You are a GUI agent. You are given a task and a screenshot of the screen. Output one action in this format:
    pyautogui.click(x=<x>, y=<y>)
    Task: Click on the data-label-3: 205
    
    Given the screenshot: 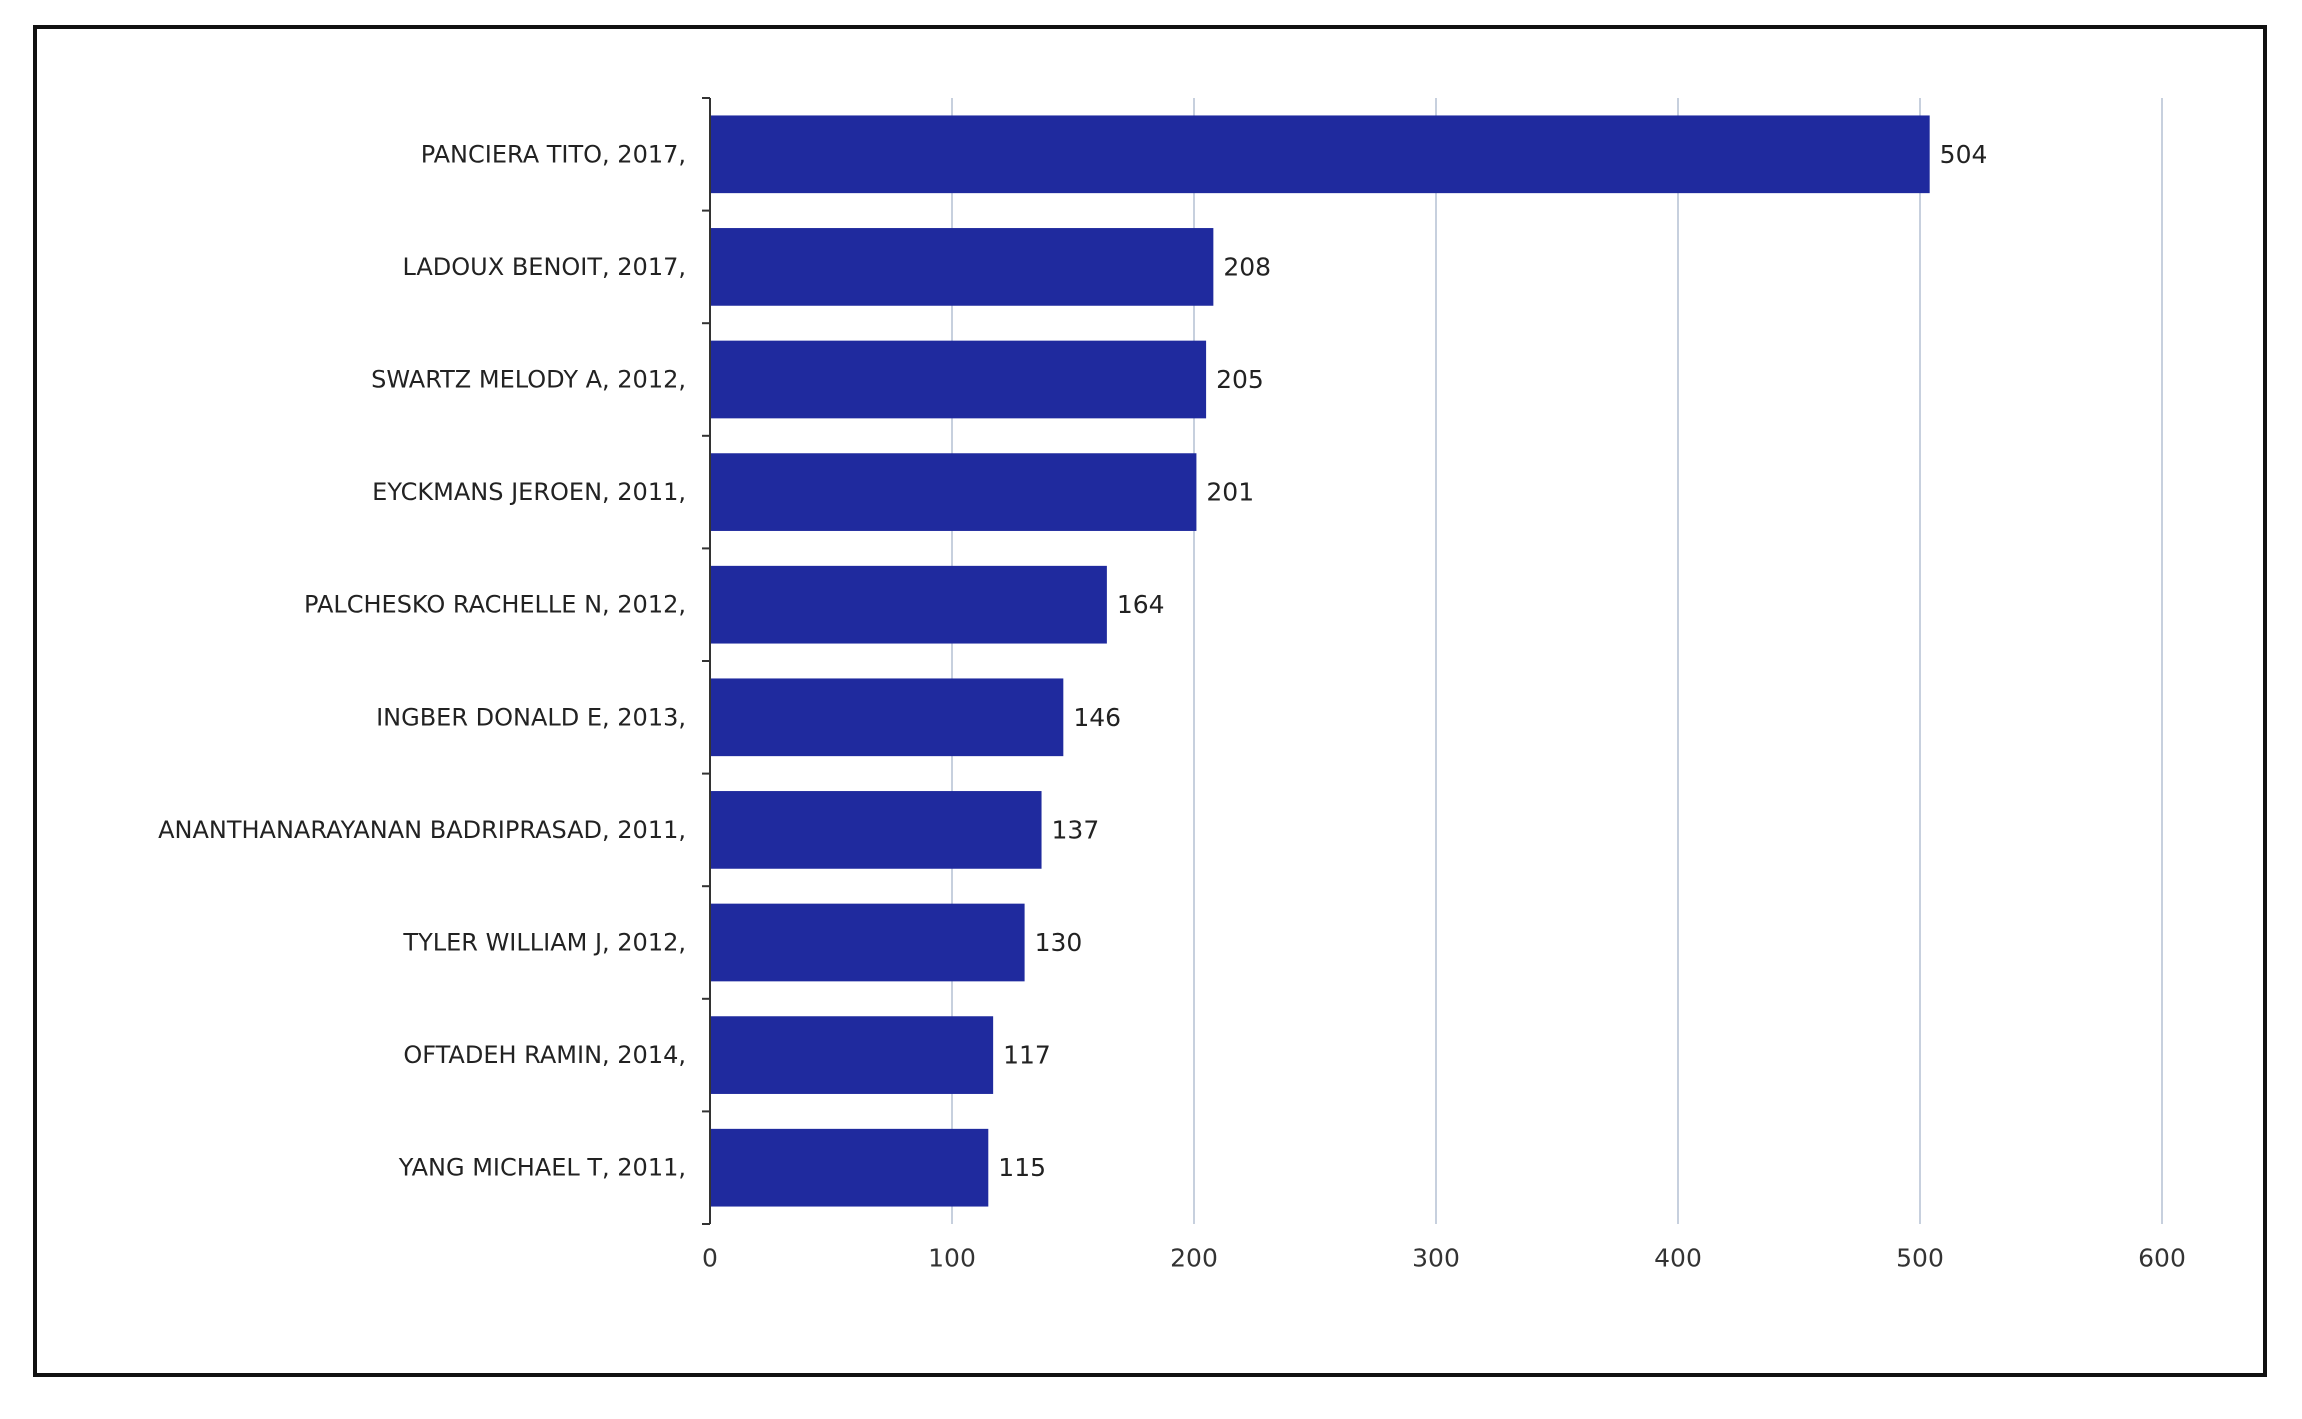 What is the action you would take?
    pyautogui.click(x=1240, y=379)
    